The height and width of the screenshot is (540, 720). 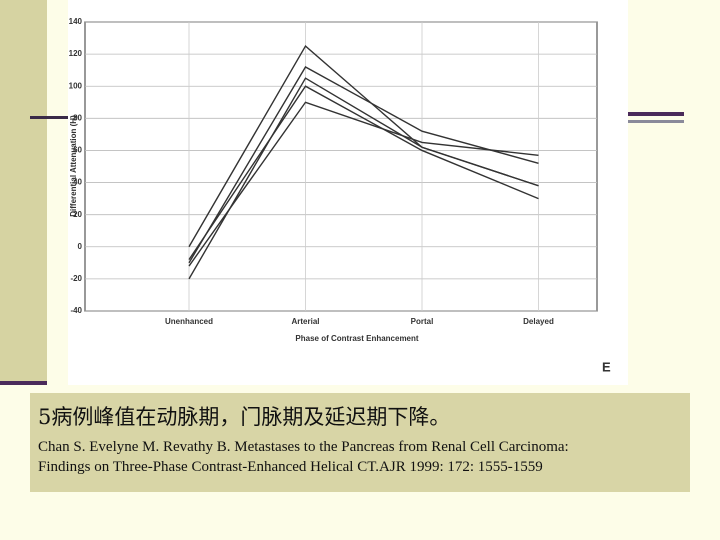 I want to click on y-tick-label: -20, so click(x=76, y=278).